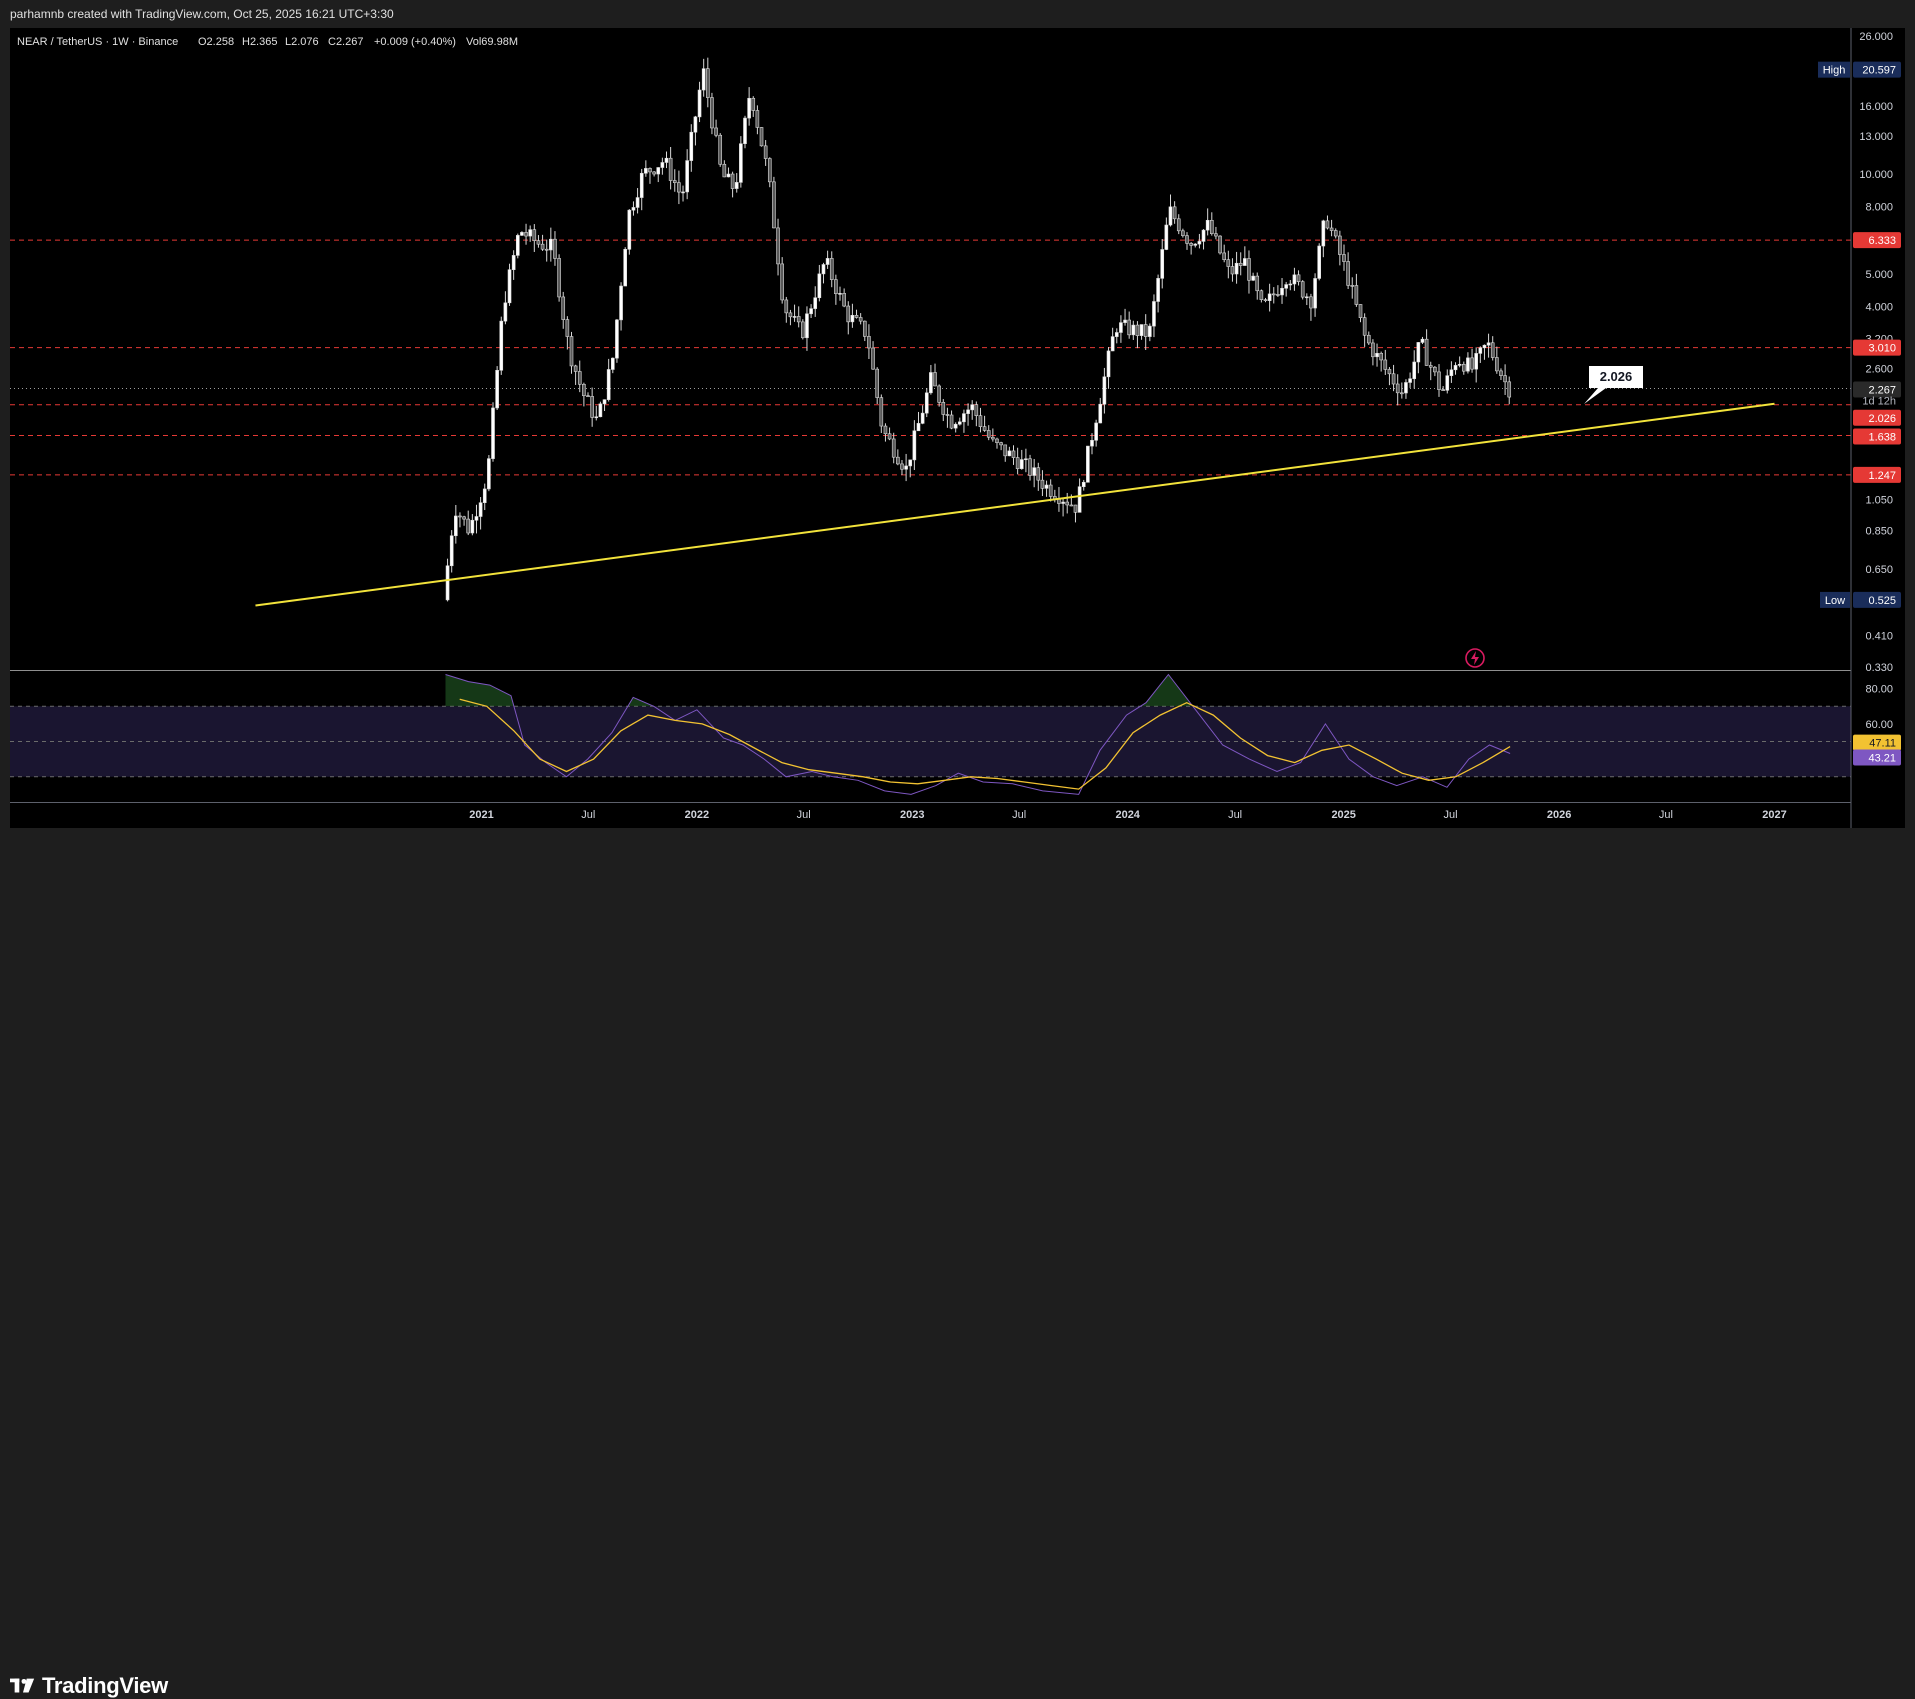 The width and height of the screenshot is (1915, 1699). What do you see at coordinates (1613, 385) in the screenshot?
I see `callout-label: 2.026` at bounding box center [1613, 385].